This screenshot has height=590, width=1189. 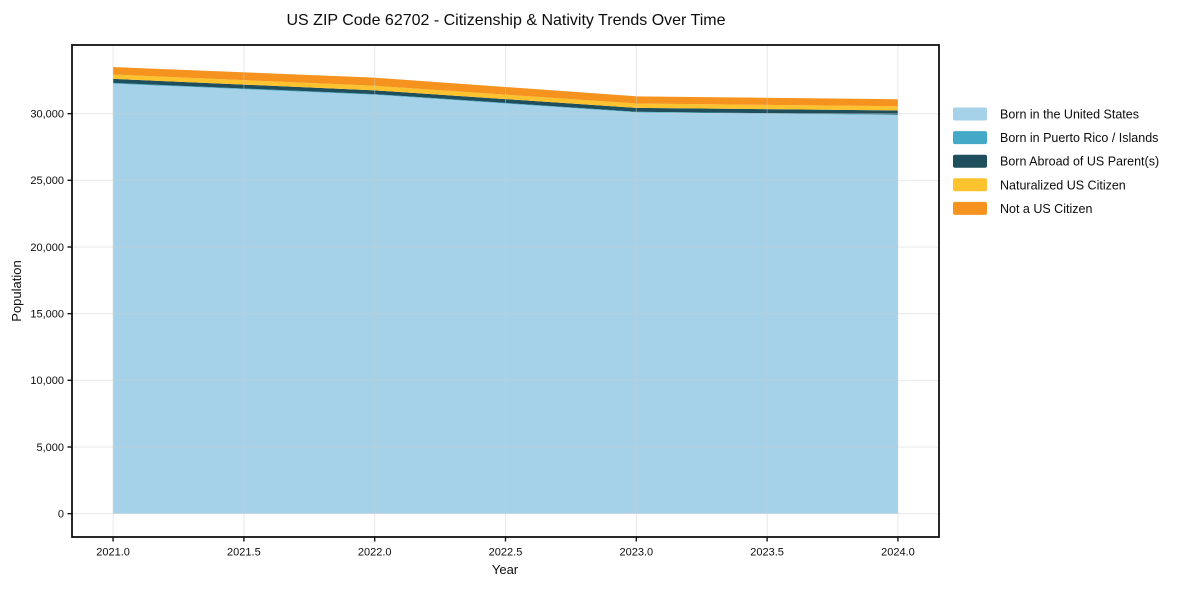 I want to click on y-tick-label: 0, so click(x=61, y=515).